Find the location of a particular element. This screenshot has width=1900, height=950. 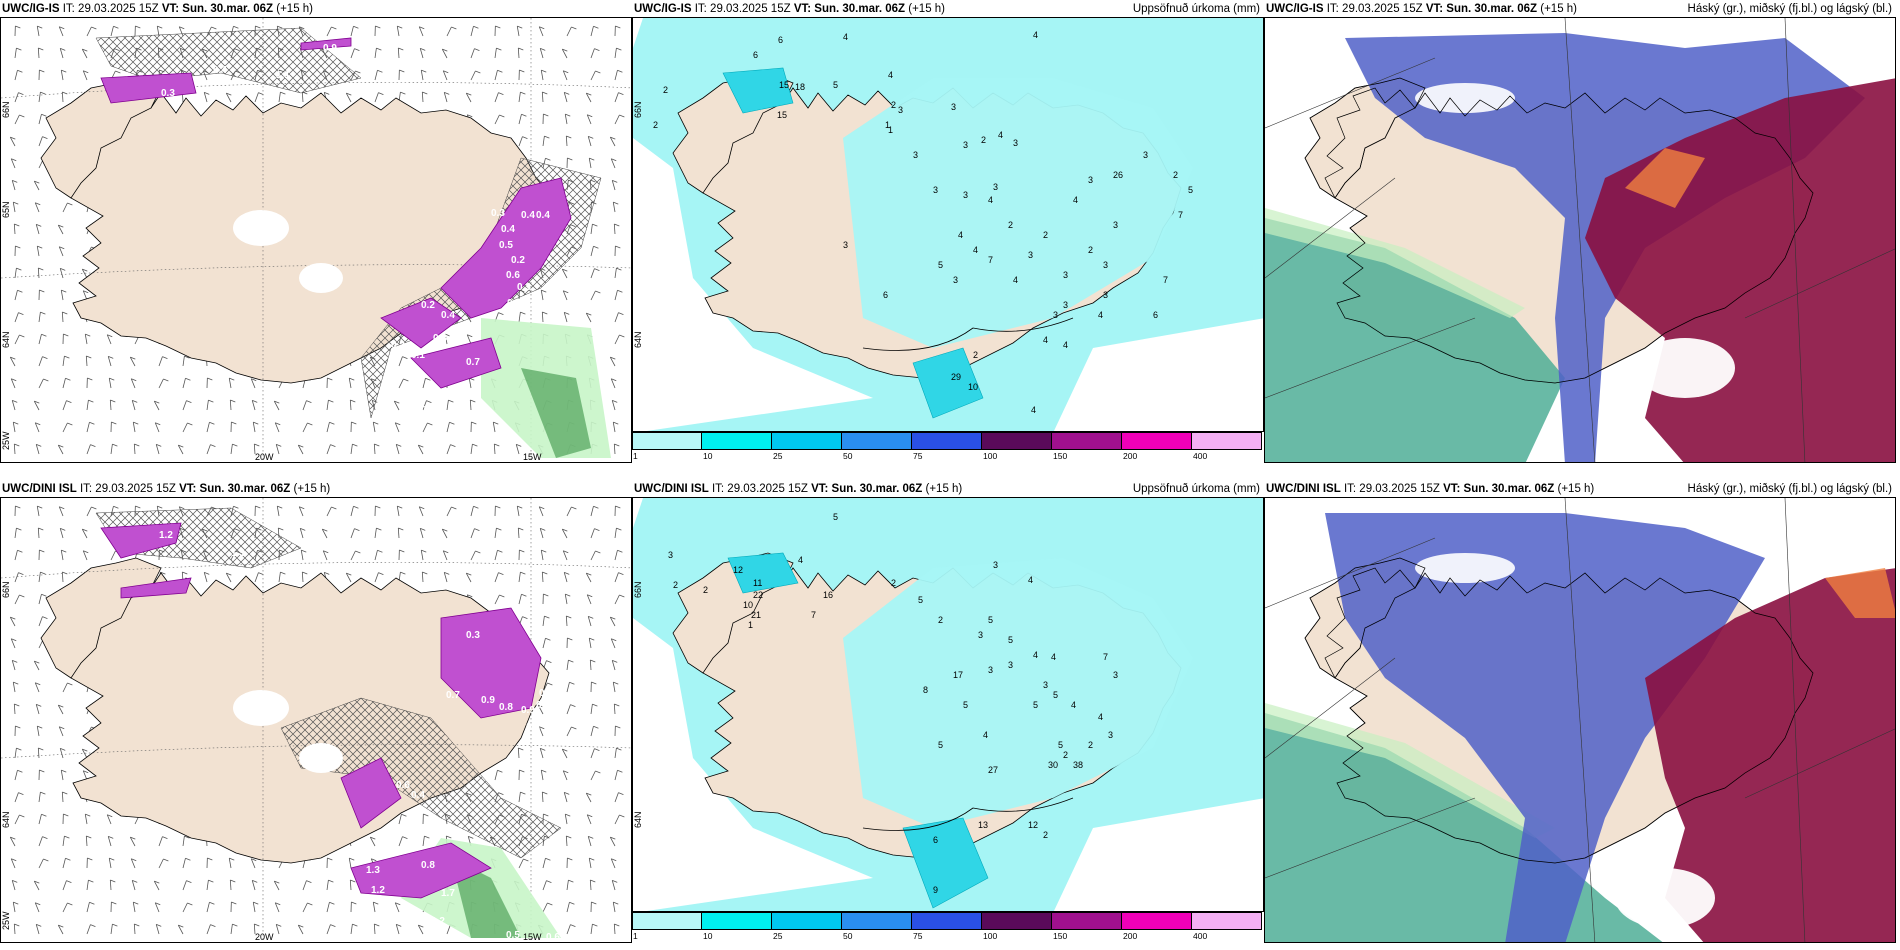

colorbar-tick: 150 is located at coordinates (1060, 456).